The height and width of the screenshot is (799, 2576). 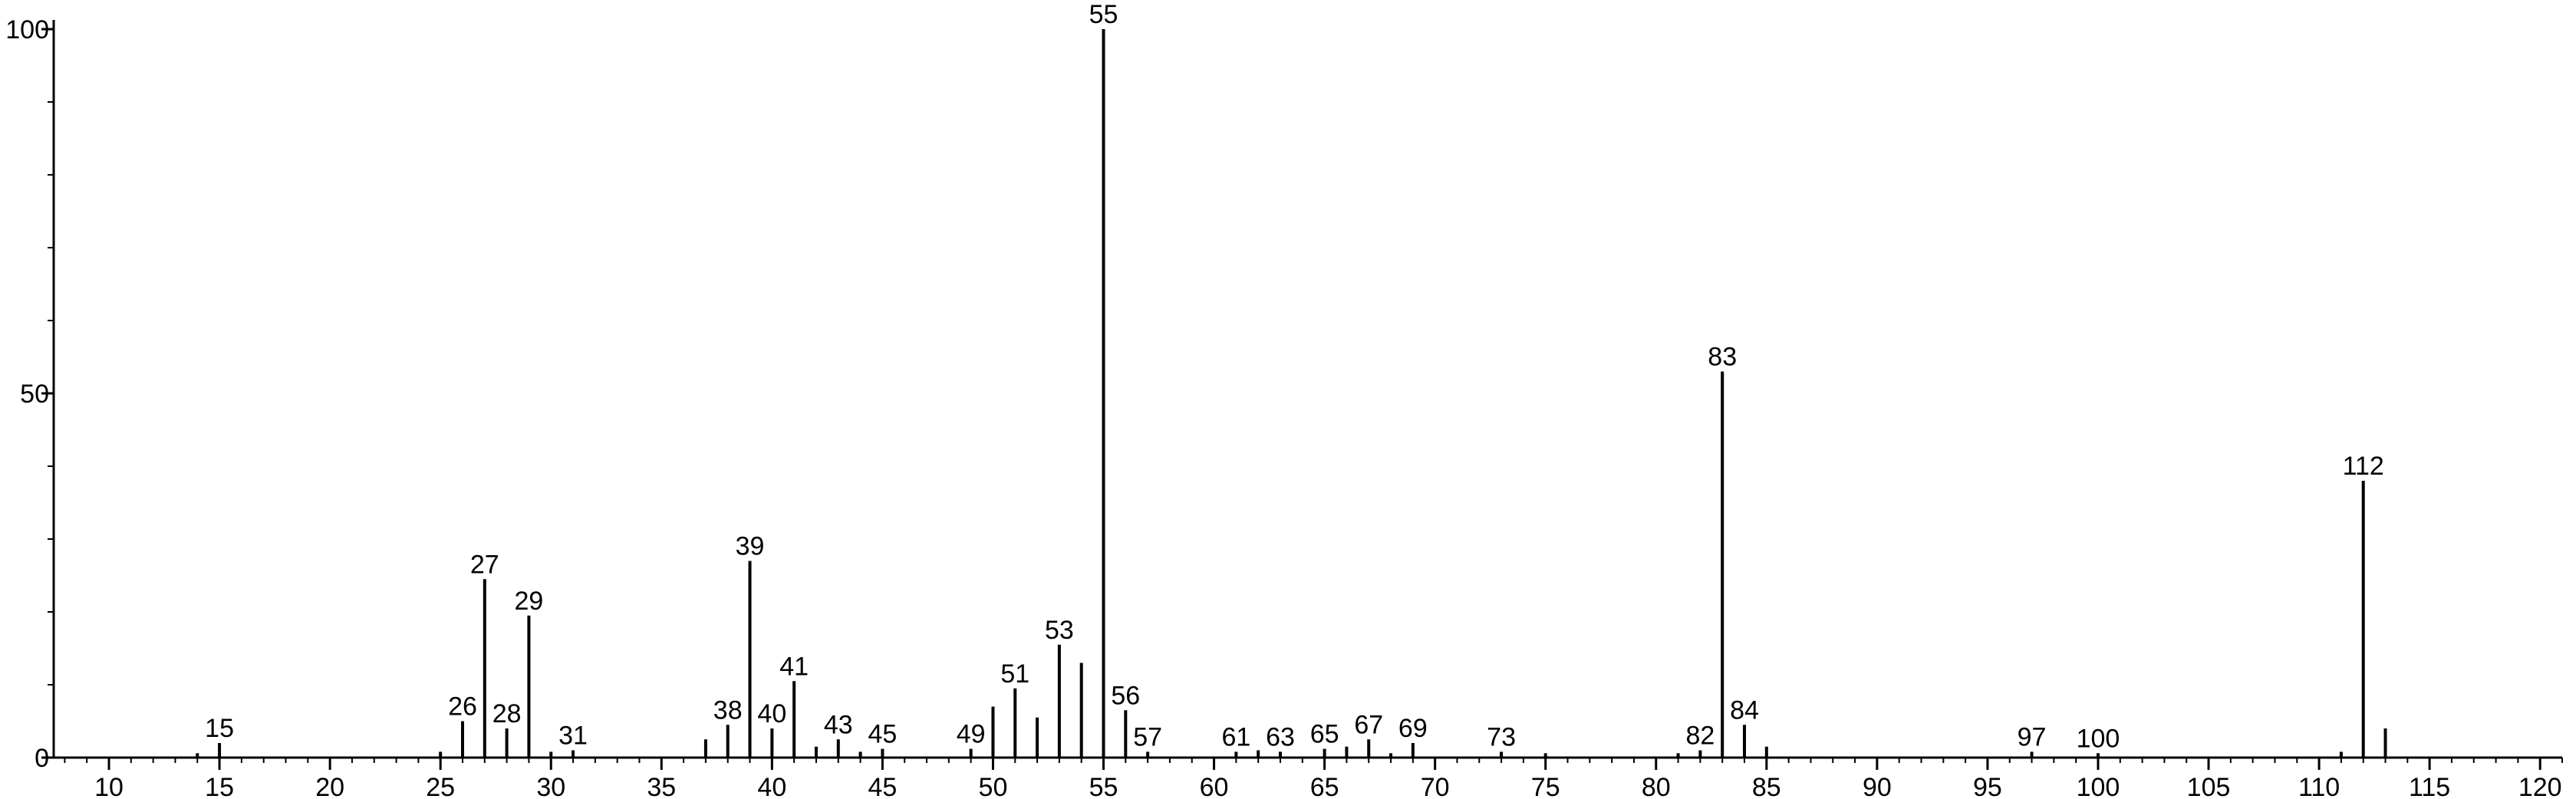 What do you see at coordinates (1214, 786) in the screenshot?
I see `x-tick-label: 60` at bounding box center [1214, 786].